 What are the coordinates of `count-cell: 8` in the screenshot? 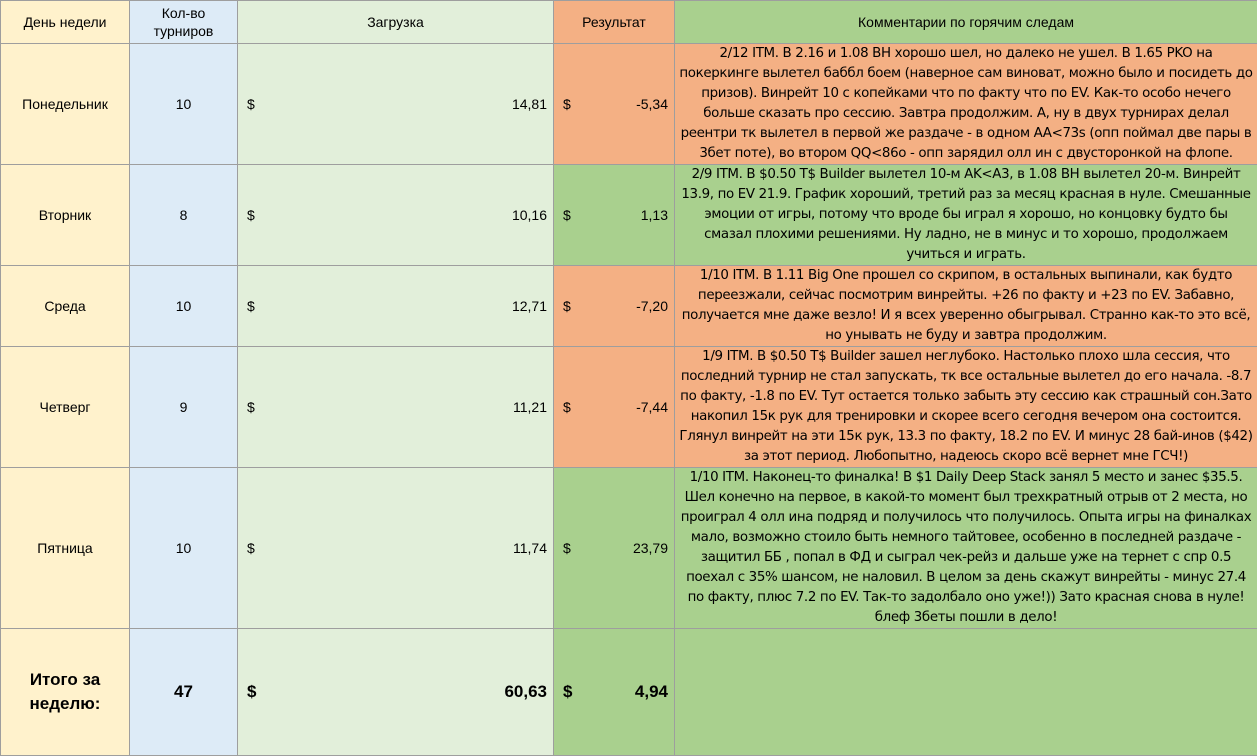 It's located at (184, 215).